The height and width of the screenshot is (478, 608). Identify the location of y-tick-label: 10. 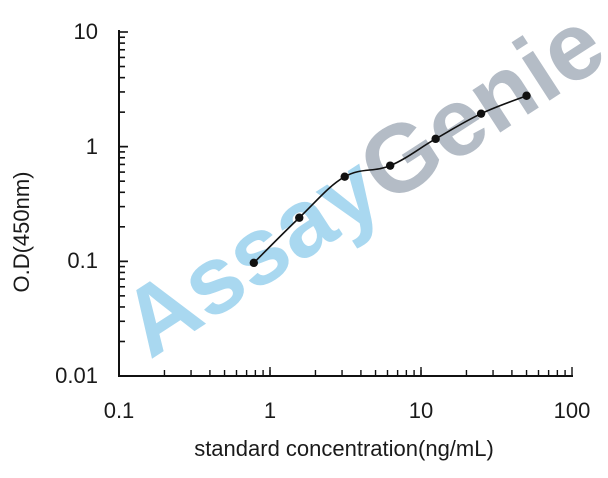
(85, 31).